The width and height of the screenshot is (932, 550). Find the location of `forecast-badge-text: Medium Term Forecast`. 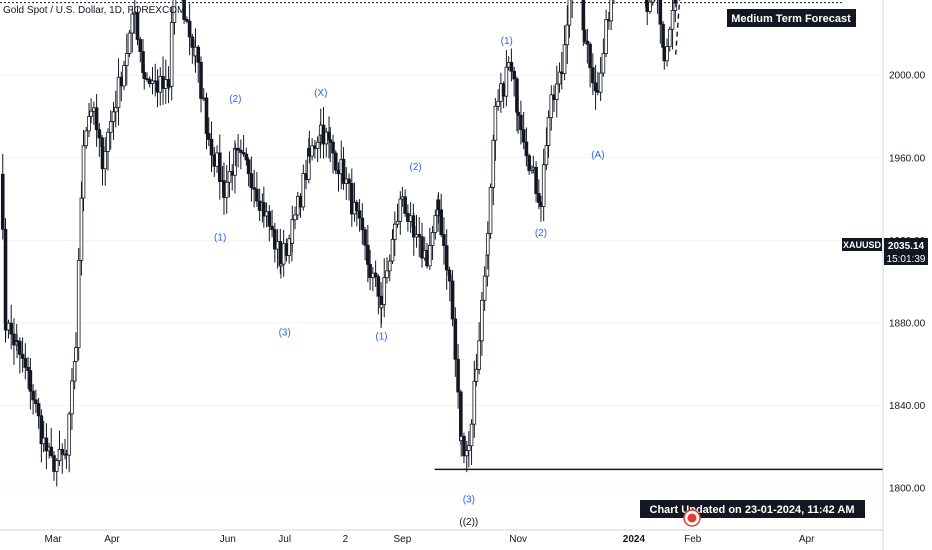

forecast-badge-text: Medium Term Forecast is located at coordinates (791, 19).